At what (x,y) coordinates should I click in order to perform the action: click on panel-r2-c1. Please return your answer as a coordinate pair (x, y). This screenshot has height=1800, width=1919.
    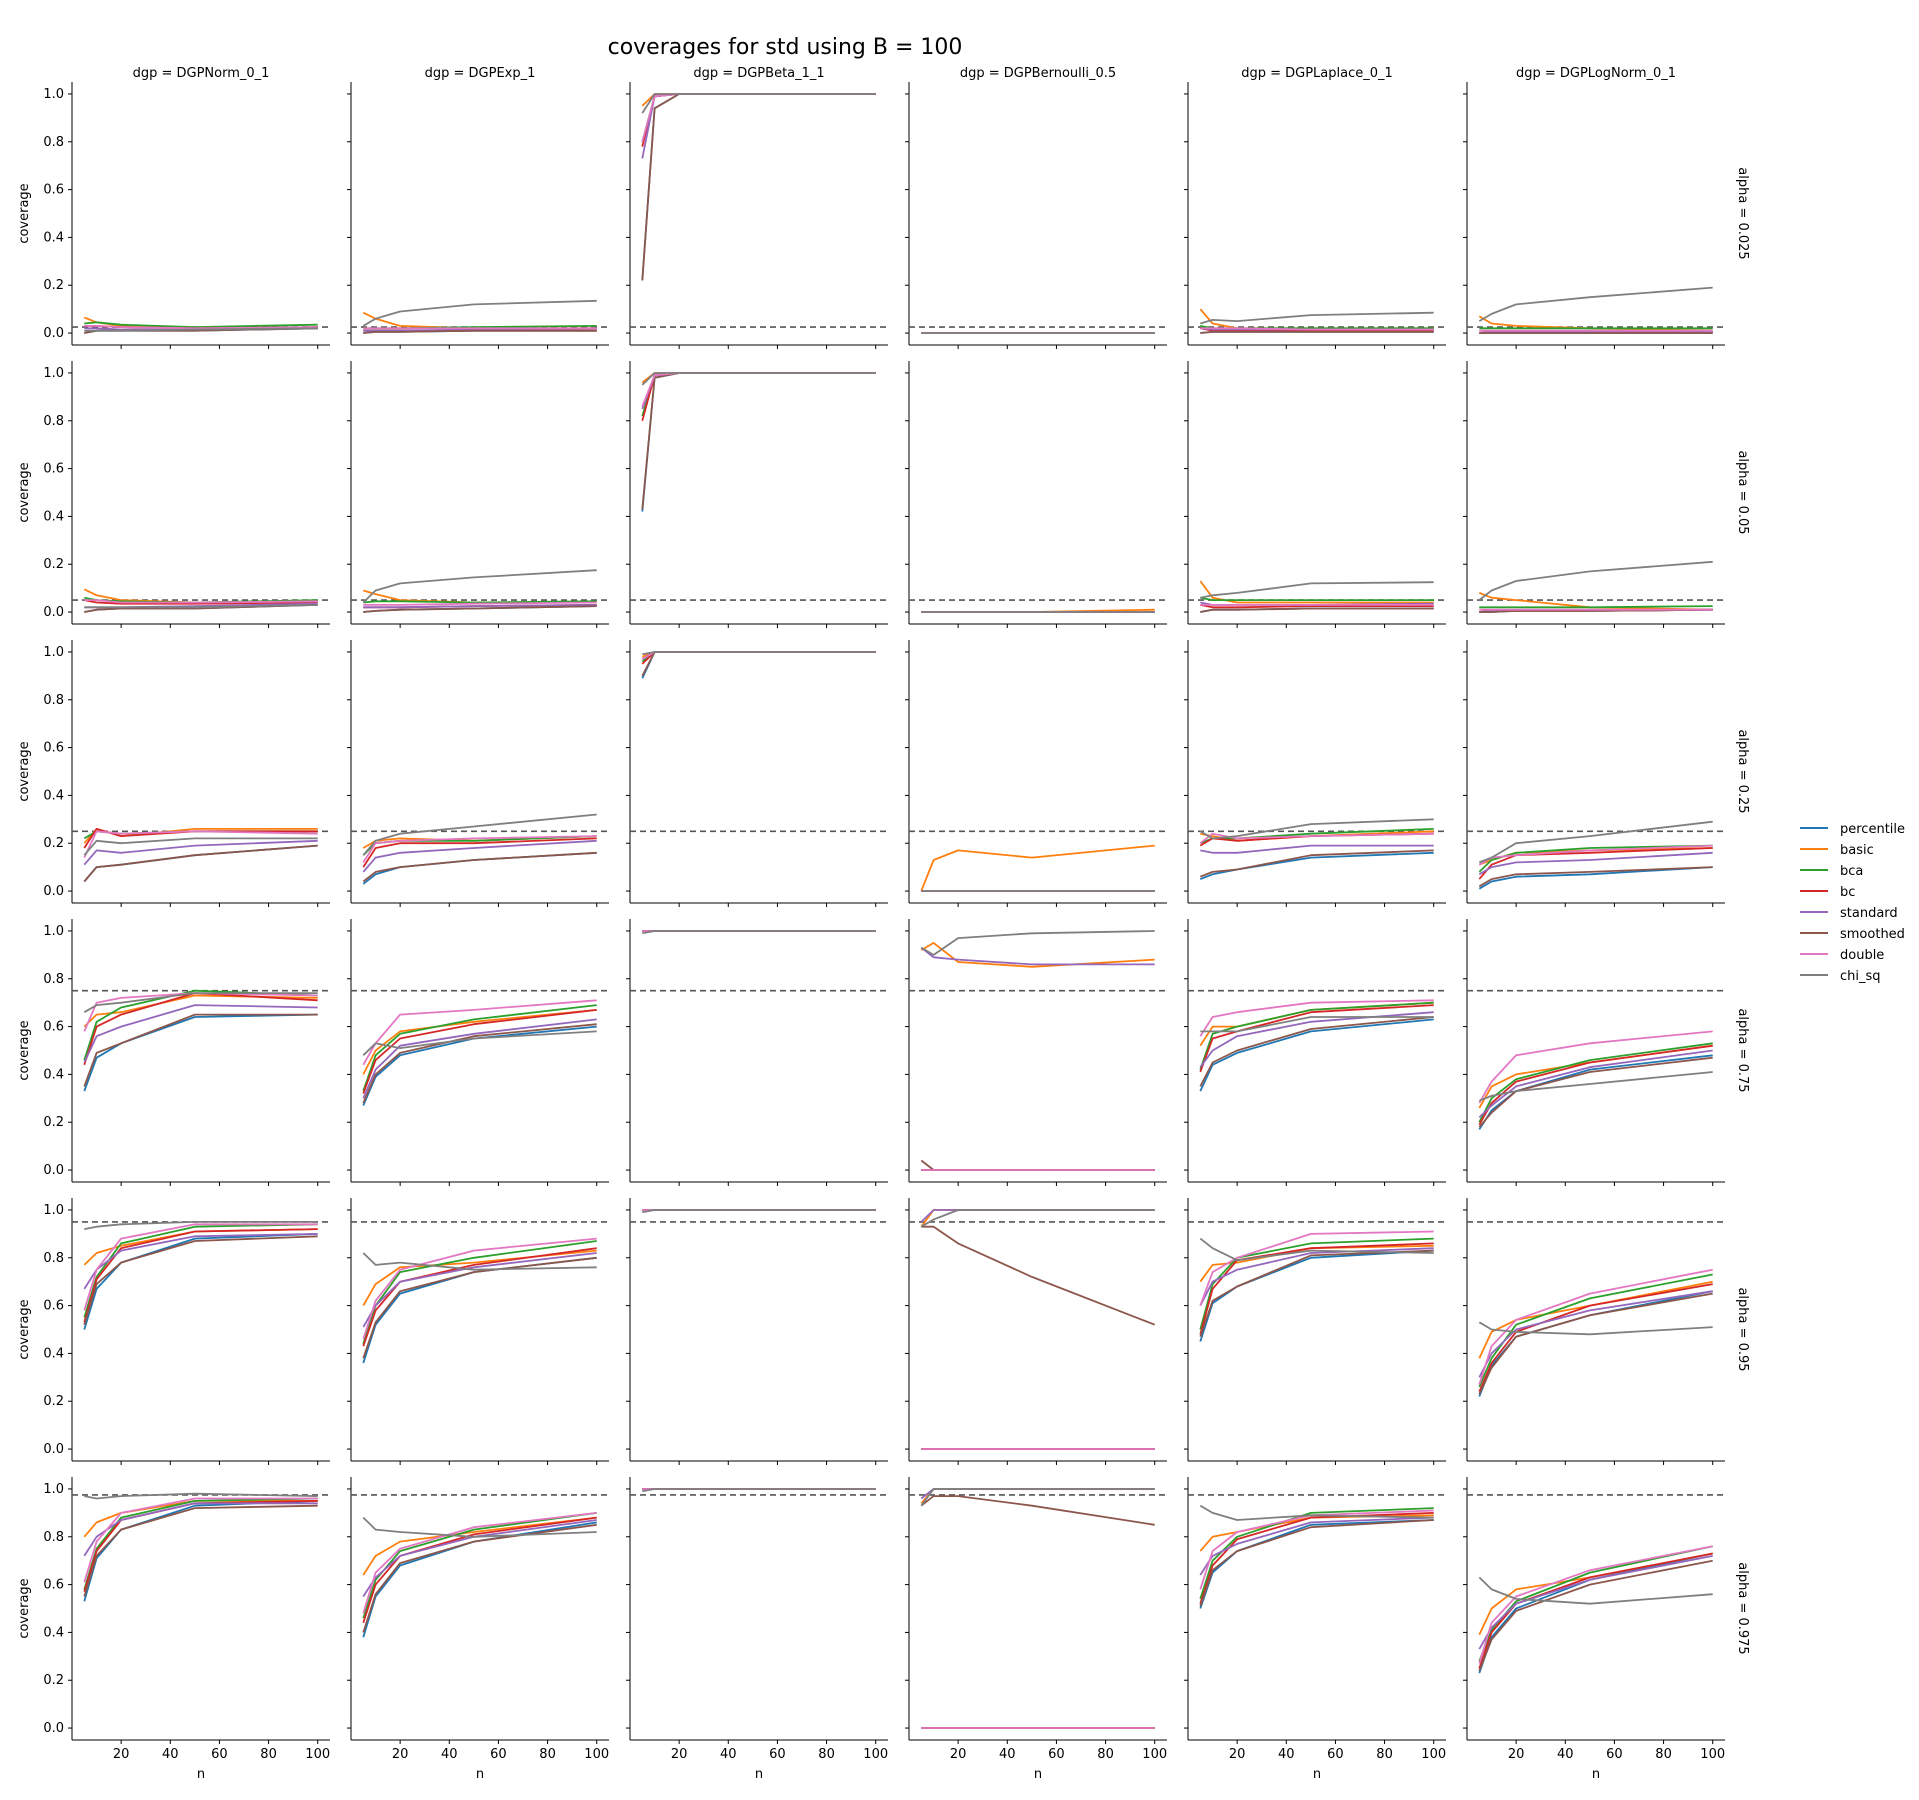
    Looking at the image, I should click on (478, 773).